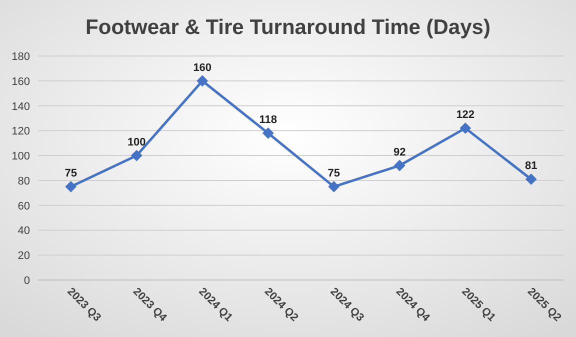 The height and width of the screenshot is (337, 576). I want to click on data-label: 81, so click(531, 166).